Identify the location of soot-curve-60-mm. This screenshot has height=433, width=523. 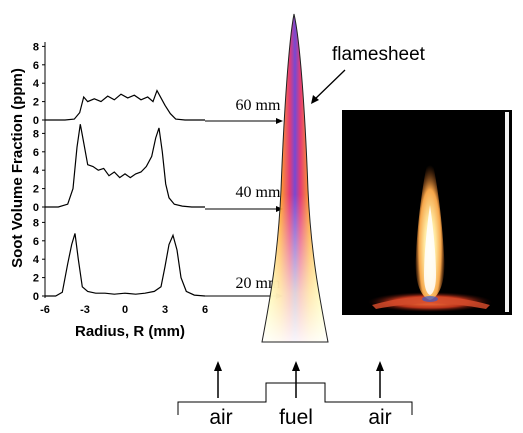
(125, 105).